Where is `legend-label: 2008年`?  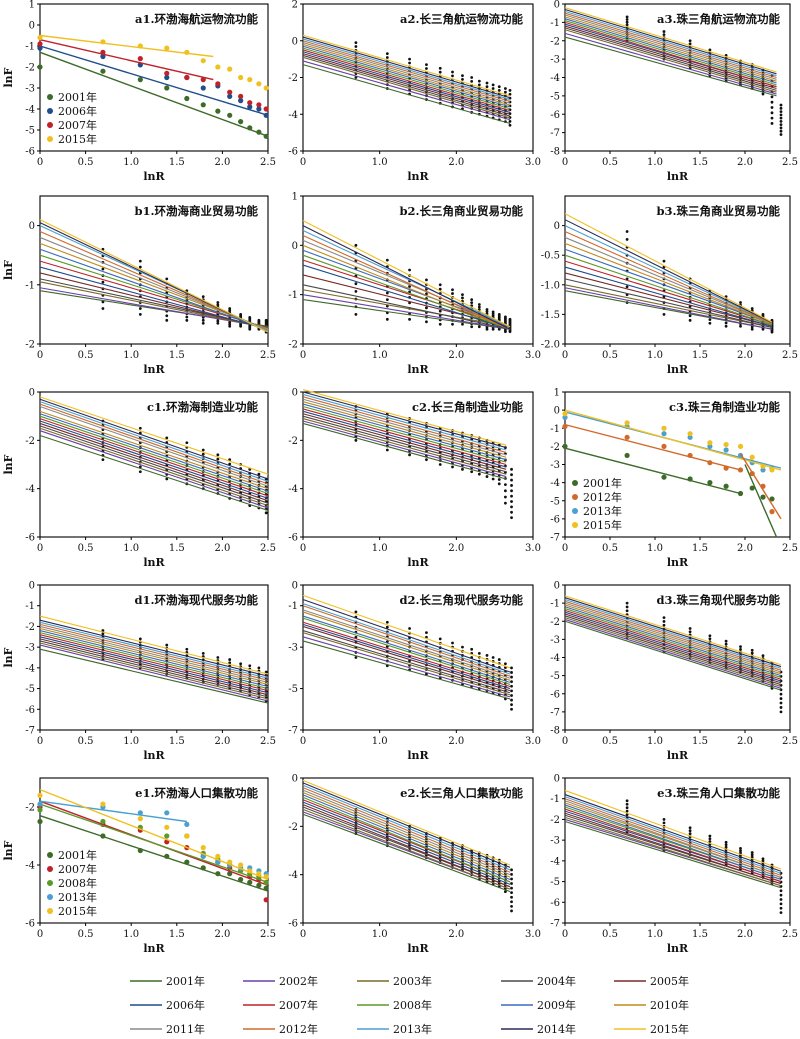 legend-label: 2008年 is located at coordinates (412, 1005).